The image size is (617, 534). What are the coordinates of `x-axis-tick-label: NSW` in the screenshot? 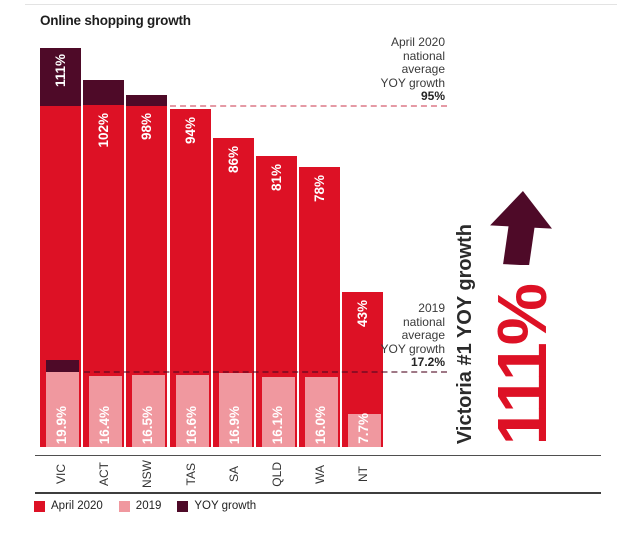 It's located at (146, 474).